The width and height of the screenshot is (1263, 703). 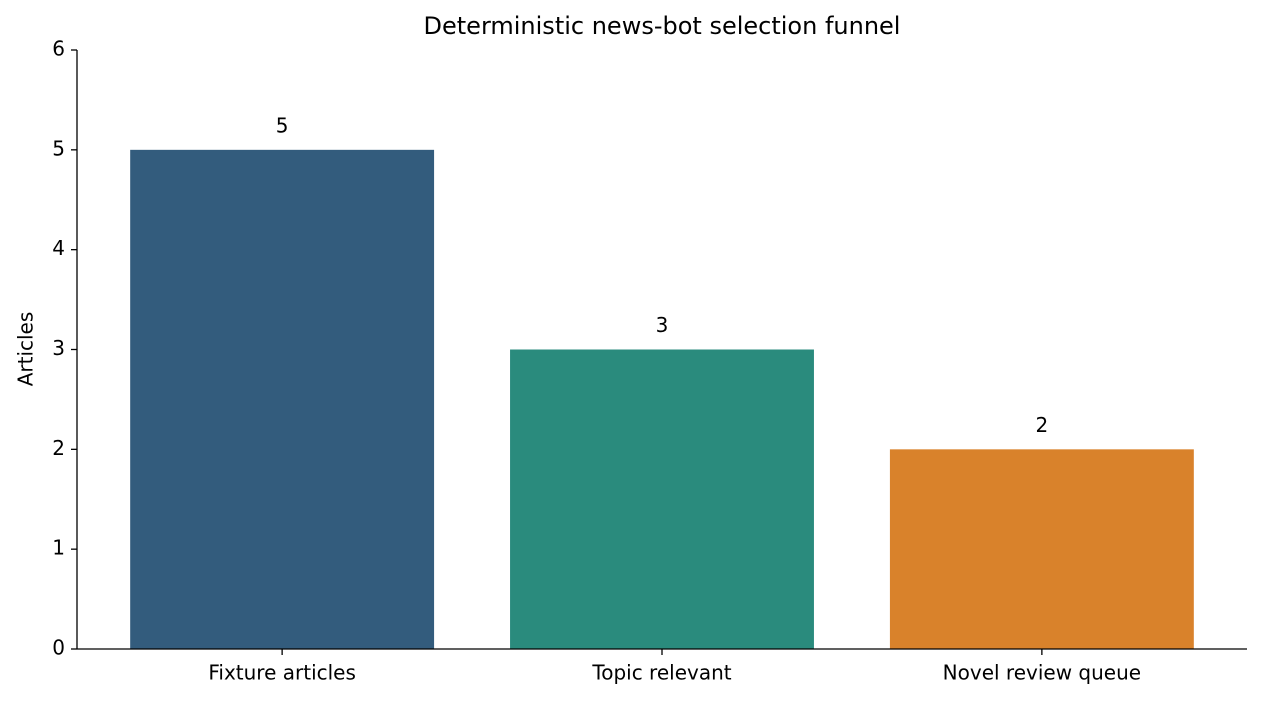 I want to click on y-tick-label: 6, so click(x=58, y=49).